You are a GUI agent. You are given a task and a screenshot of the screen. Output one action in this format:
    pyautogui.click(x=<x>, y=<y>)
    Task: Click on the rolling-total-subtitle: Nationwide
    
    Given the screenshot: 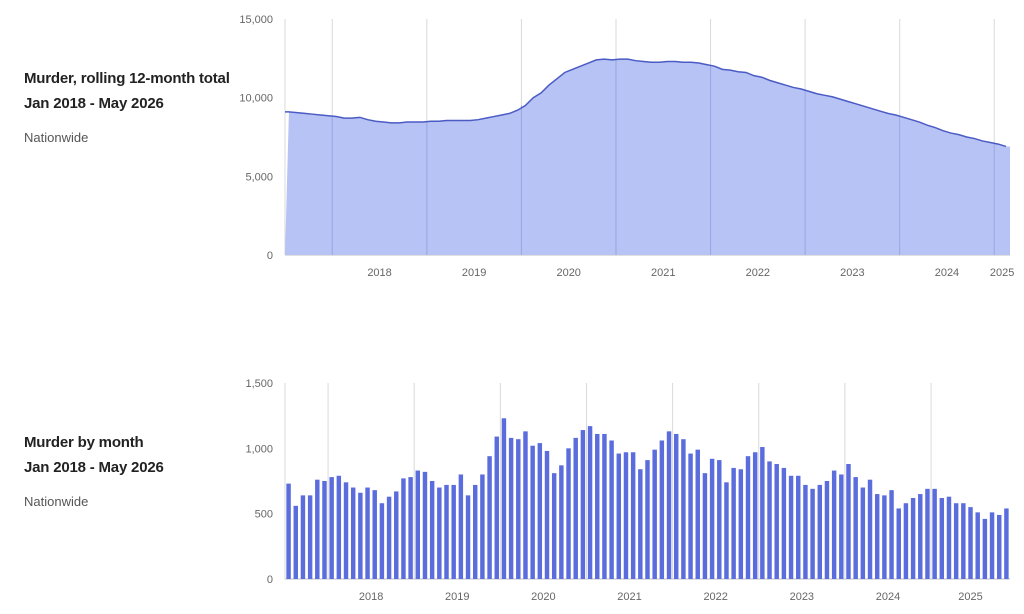 What is the action you would take?
    pyautogui.click(x=56, y=137)
    